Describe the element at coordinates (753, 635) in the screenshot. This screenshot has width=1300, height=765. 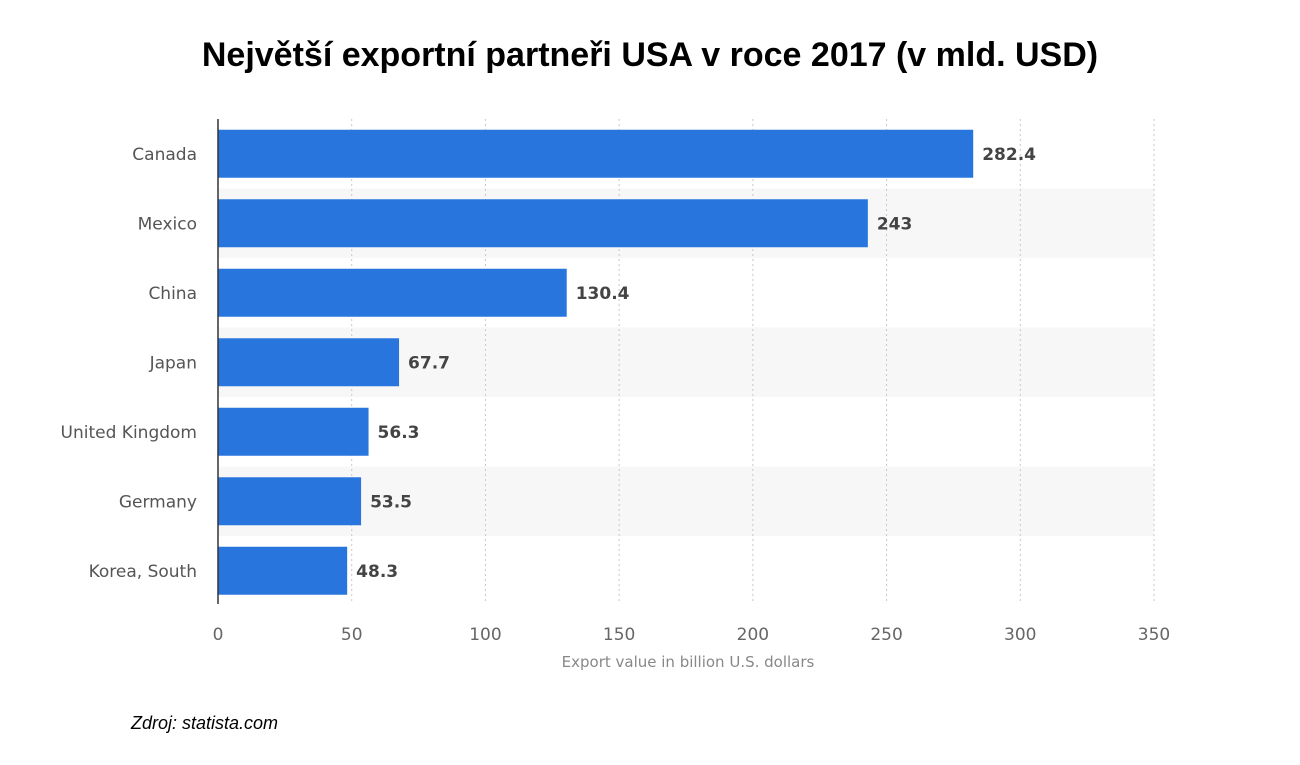
I see `x-tick-label: 200` at that location.